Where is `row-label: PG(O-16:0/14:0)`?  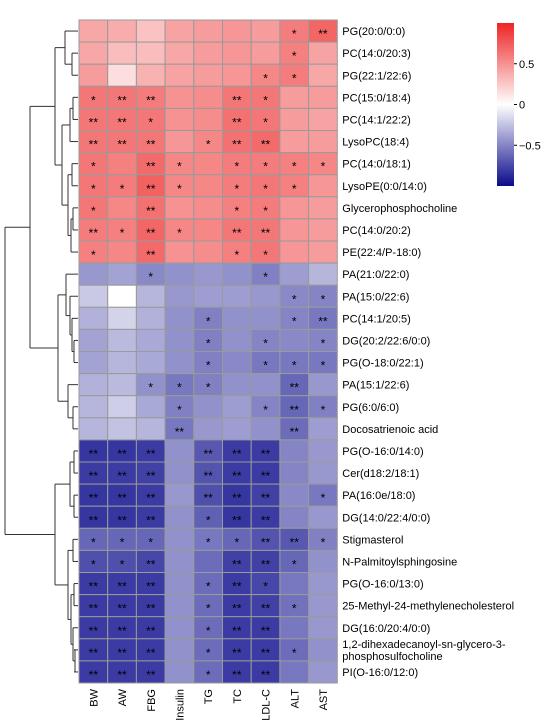 row-label: PG(O-16:0/14:0) is located at coordinates (382, 452).